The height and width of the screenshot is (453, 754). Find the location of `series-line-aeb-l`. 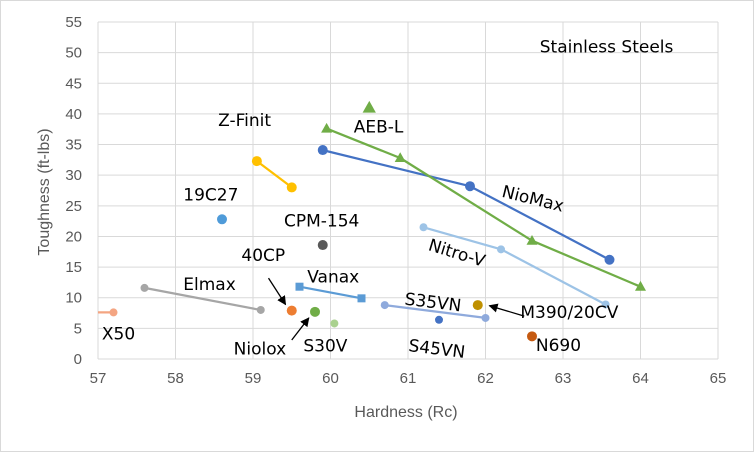

series-line-aeb-l is located at coordinates (483, 207).